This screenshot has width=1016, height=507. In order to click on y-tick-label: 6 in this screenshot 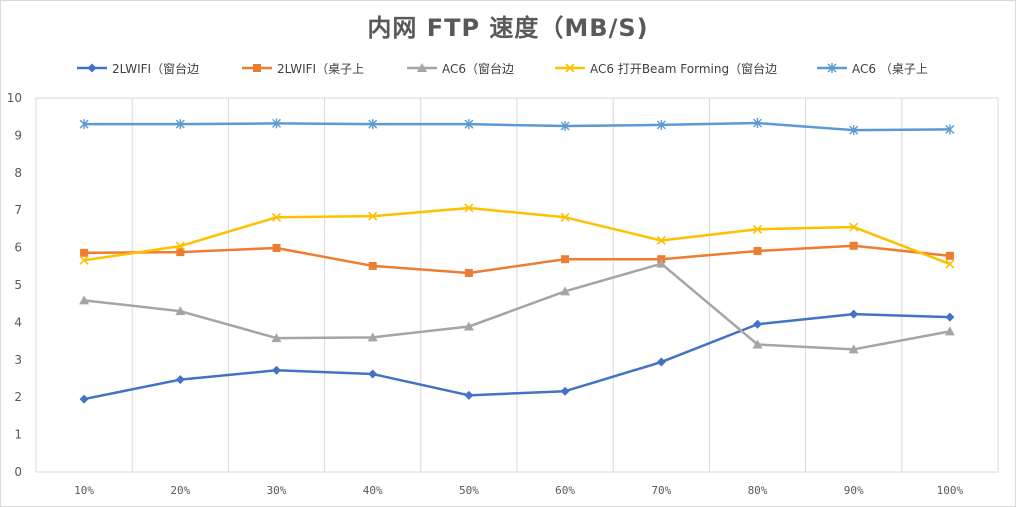, I will do `click(18, 248)`.